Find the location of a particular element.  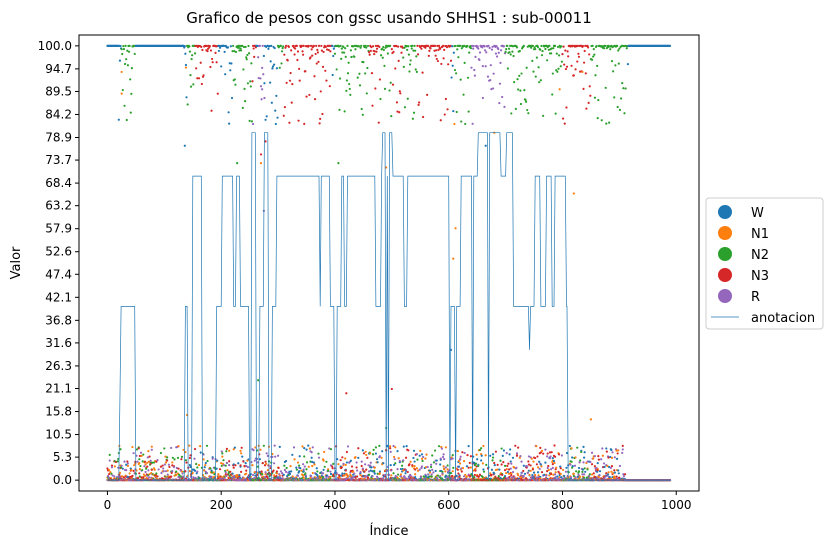

y-axis-label: Valor is located at coordinates (16, 262).